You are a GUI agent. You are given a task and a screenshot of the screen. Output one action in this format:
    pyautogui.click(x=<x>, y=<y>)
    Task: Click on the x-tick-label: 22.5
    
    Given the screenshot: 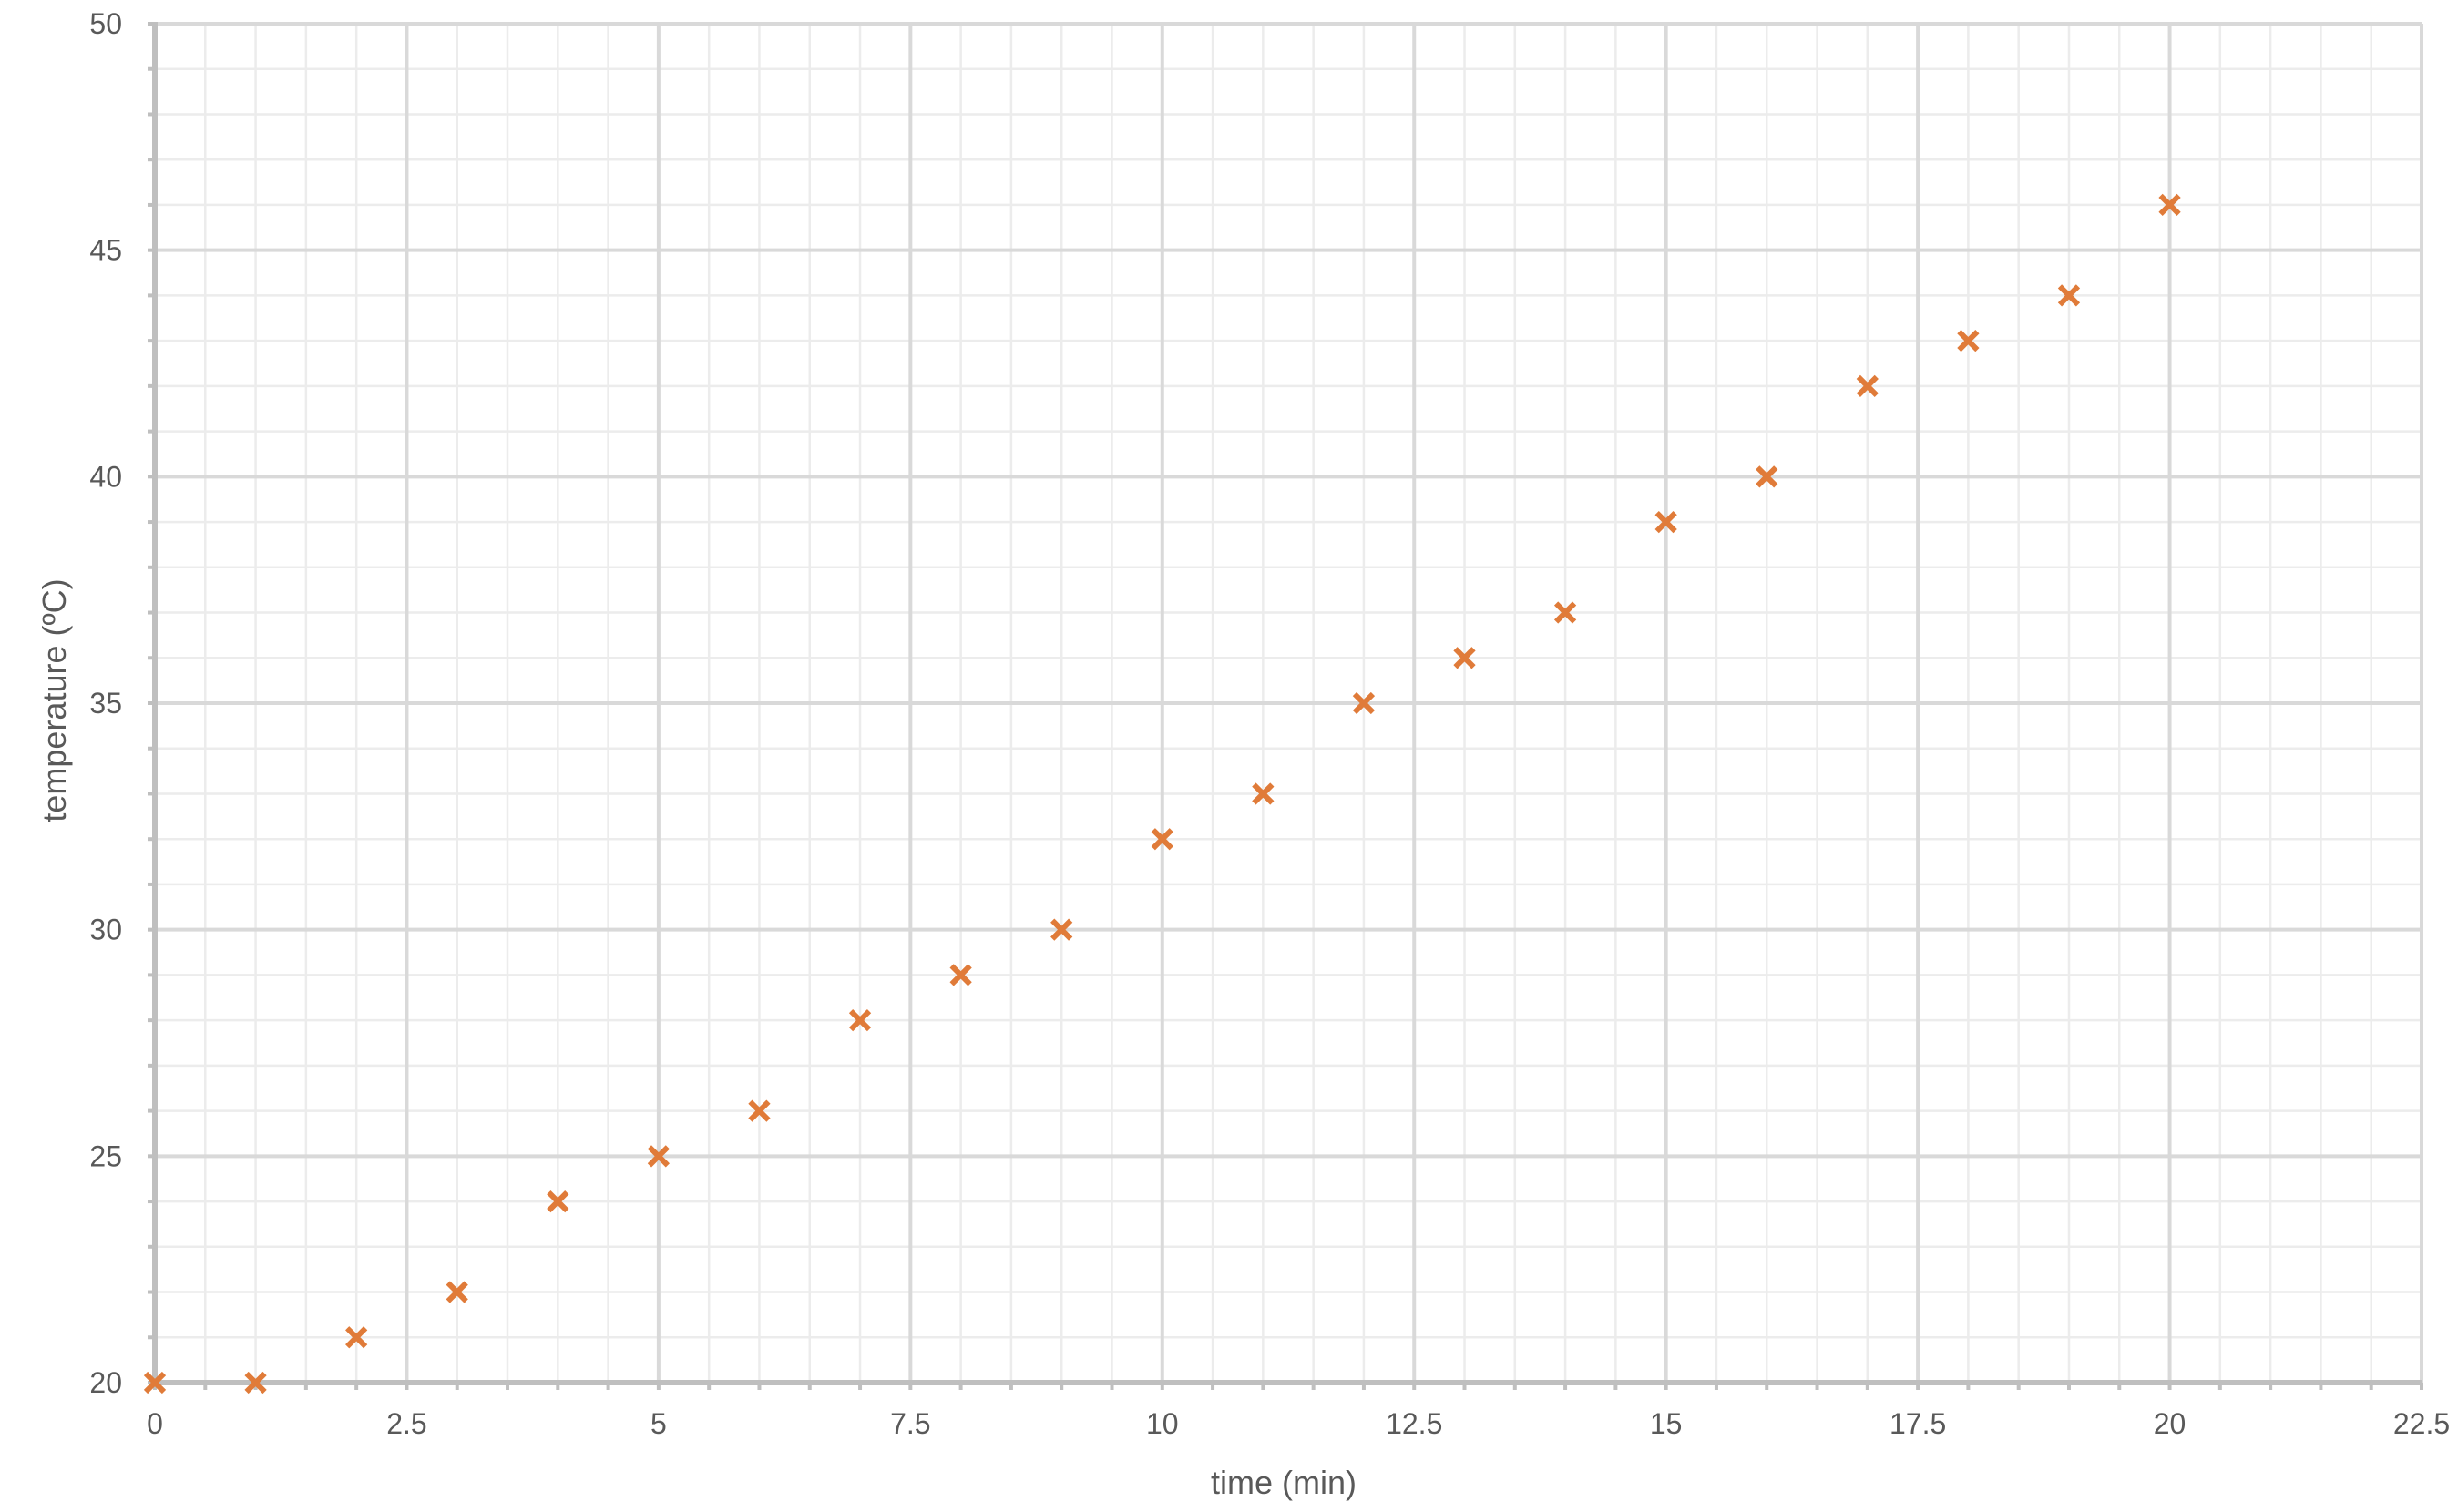 What is the action you would take?
    pyautogui.click(x=2421, y=1424)
    